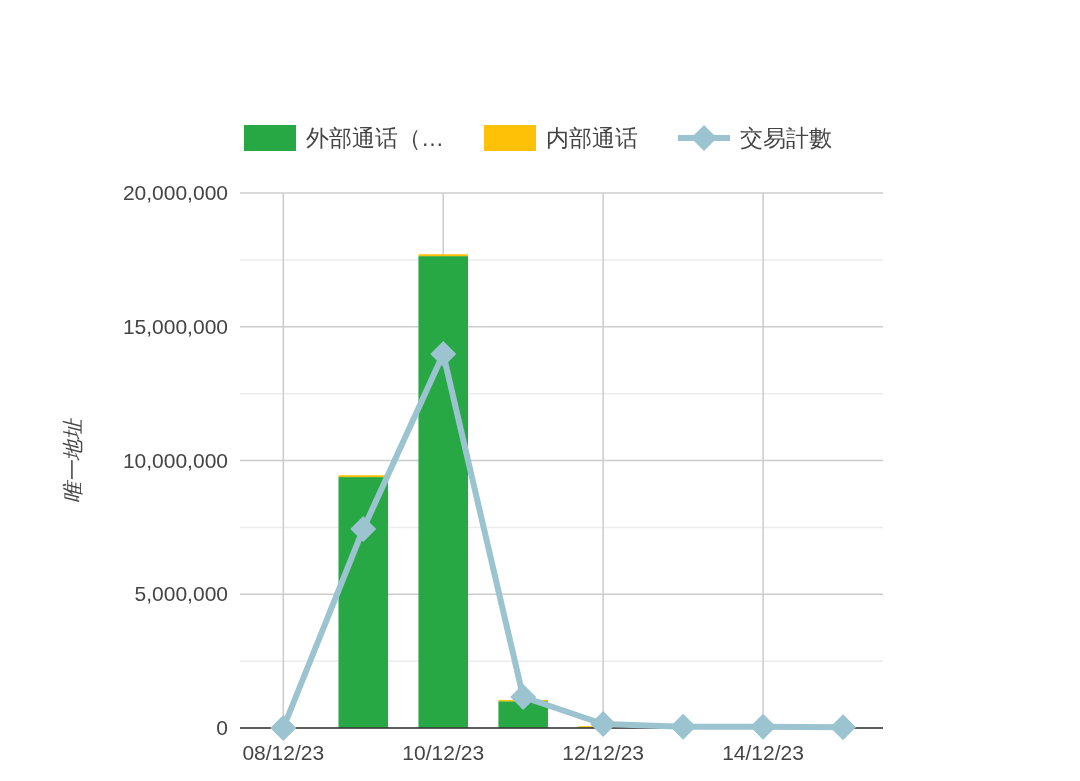 The height and width of the screenshot is (781, 1080). I want to click on legend-label: 交易計數, so click(786, 138).